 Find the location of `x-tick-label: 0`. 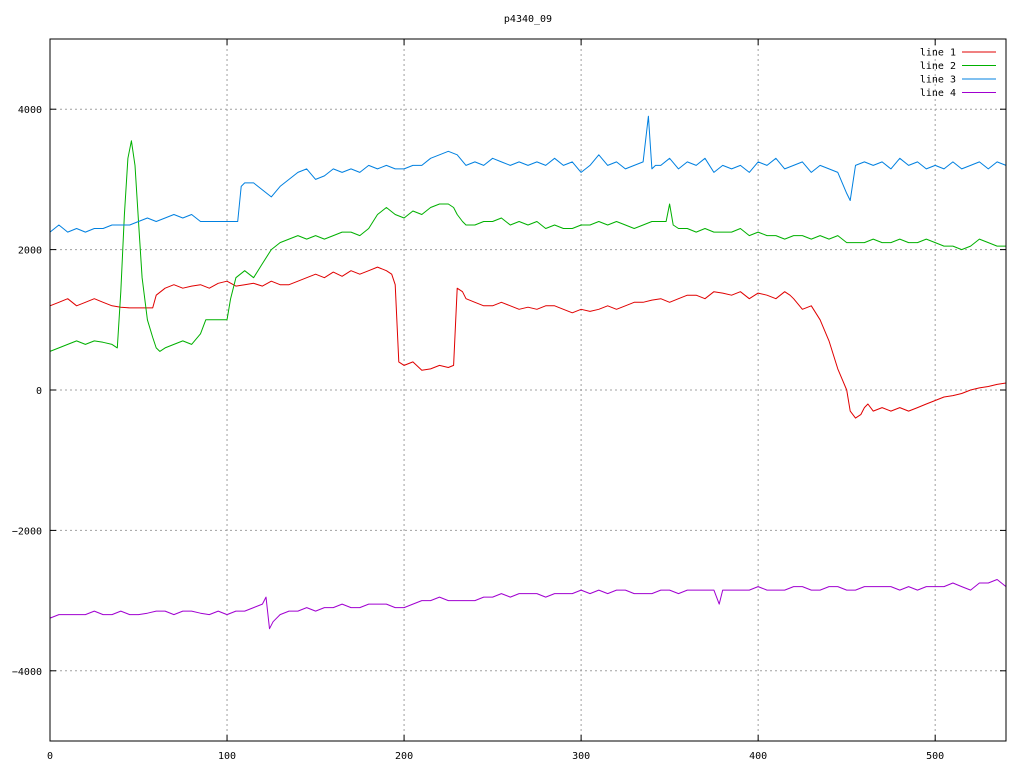

x-tick-label: 0 is located at coordinates (50, 756).